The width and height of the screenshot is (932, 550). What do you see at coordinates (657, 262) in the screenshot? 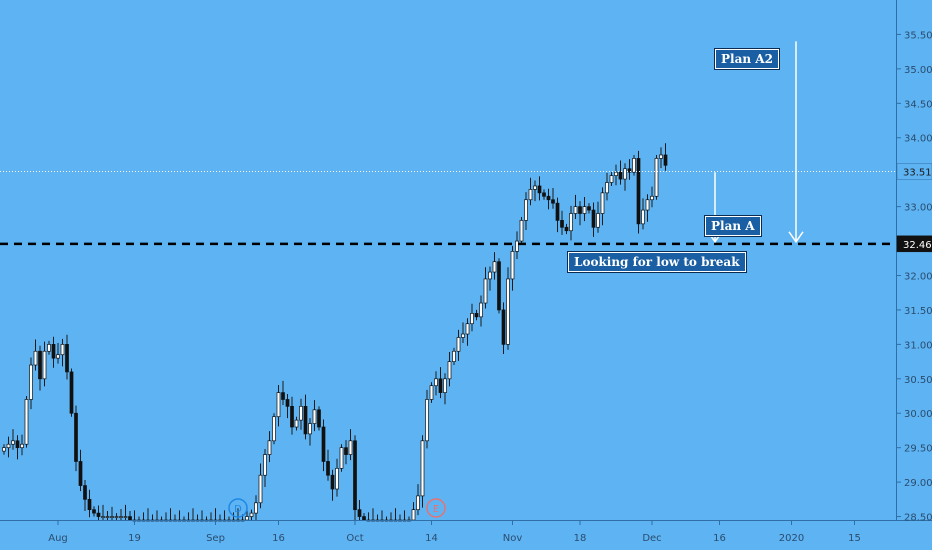
I see `annotation-note-3: Looking for low to break` at bounding box center [657, 262].